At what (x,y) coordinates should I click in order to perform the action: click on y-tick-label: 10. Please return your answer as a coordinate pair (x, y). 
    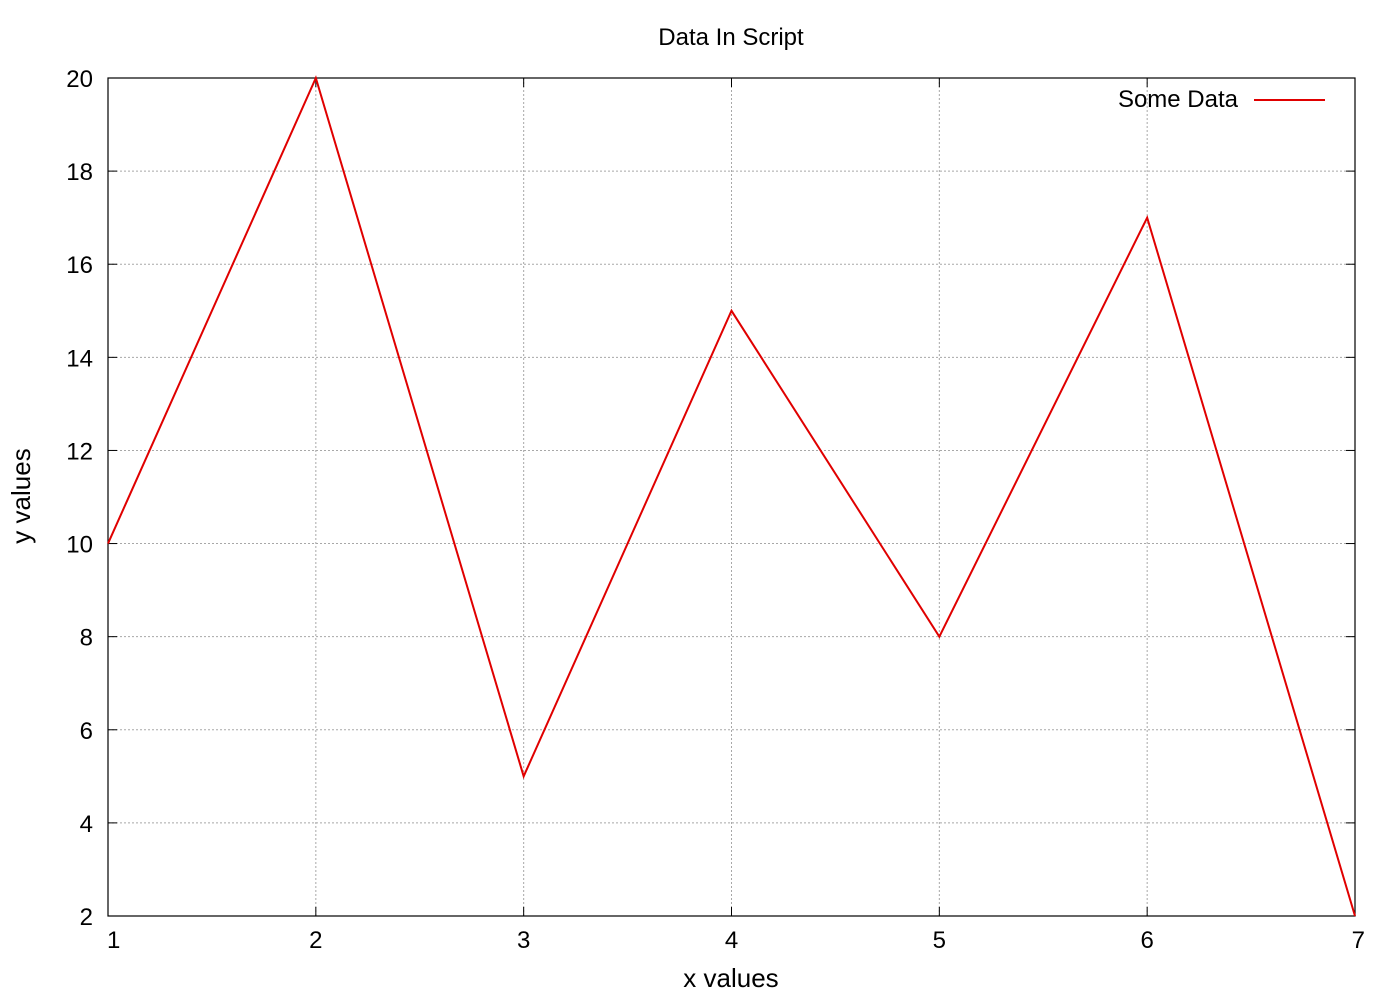
    Looking at the image, I should click on (79, 545).